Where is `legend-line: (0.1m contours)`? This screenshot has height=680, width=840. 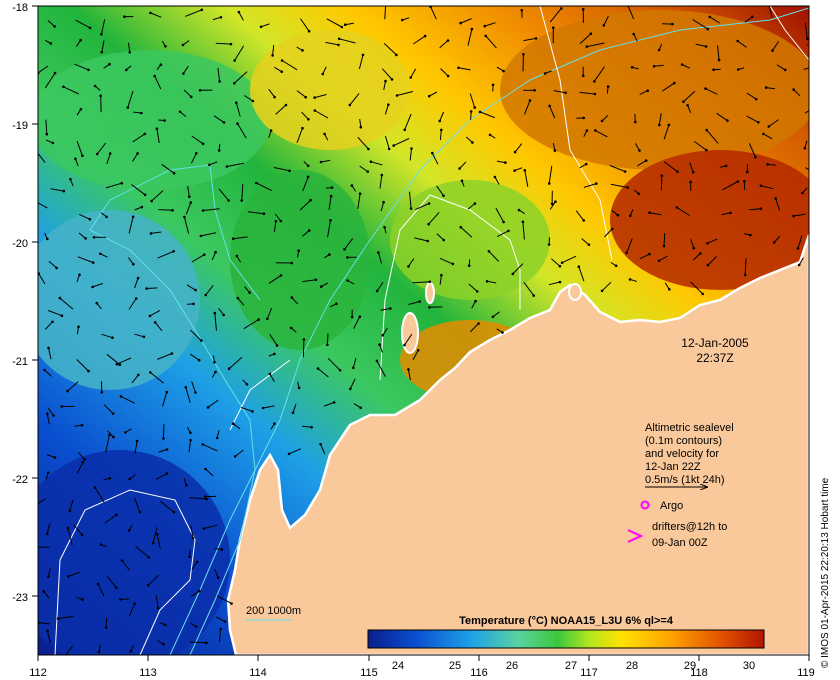 legend-line: (0.1m contours) is located at coordinates (683, 441).